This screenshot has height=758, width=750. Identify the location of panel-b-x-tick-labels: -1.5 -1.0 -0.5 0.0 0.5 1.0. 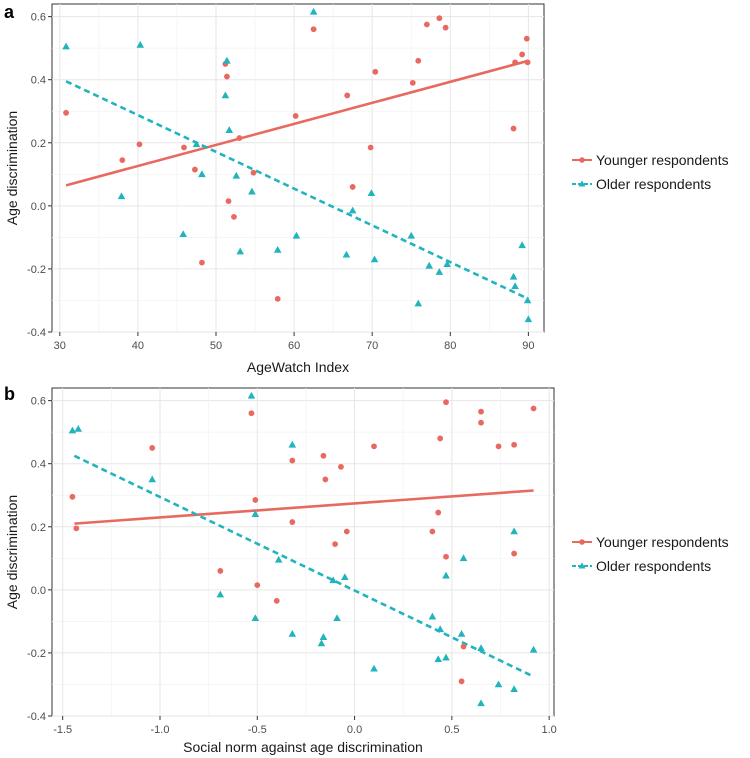
(305, 726).